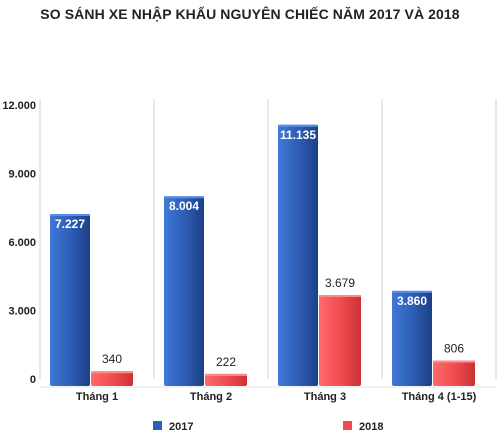 The height and width of the screenshot is (436, 500). What do you see at coordinates (181, 427) in the screenshot?
I see `legend-label-2017: 2017` at bounding box center [181, 427].